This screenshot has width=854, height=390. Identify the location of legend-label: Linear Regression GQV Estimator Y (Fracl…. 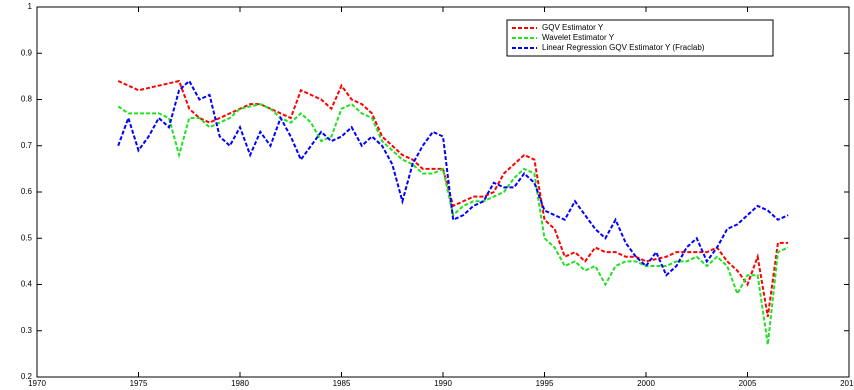
(623, 47).